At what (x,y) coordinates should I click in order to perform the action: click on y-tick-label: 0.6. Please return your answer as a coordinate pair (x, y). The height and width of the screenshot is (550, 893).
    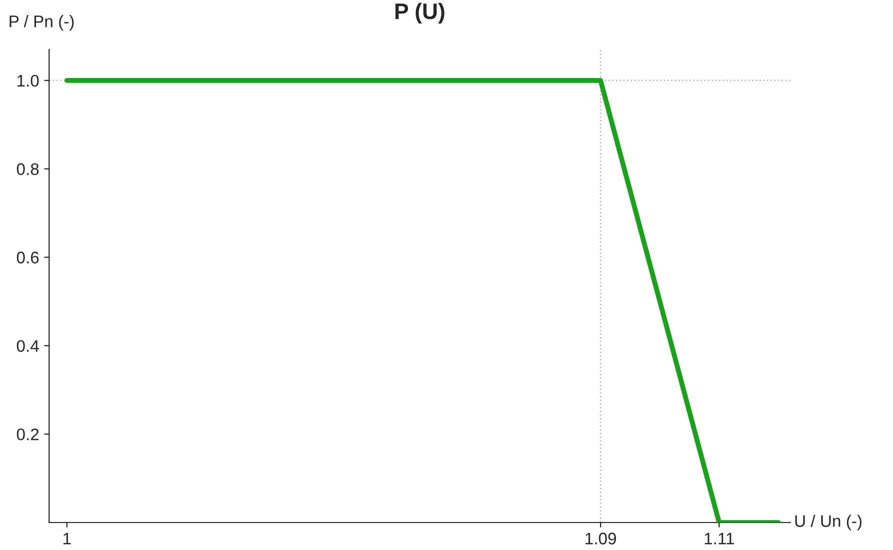
    Looking at the image, I should click on (27, 258).